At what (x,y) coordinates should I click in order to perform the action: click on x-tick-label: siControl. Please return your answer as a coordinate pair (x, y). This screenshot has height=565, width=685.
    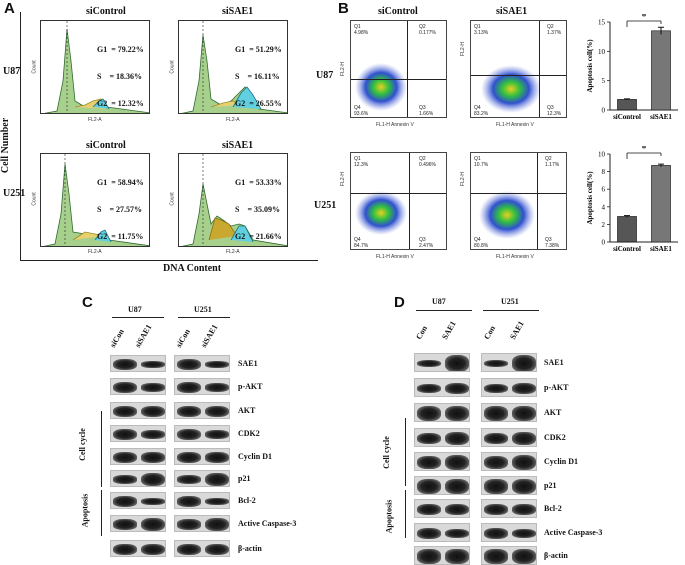
    Looking at the image, I should click on (627, 117).